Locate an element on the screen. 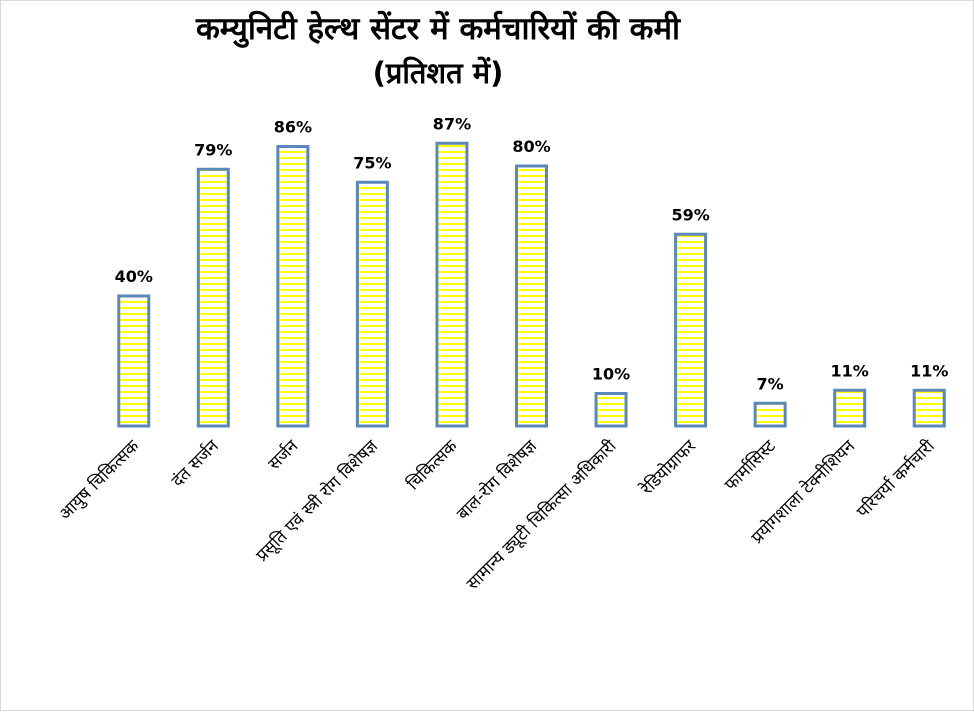 Image resolution: width=974 pixels, height=712 pixels. data-label: 7% is located at coordinates (770, 383).